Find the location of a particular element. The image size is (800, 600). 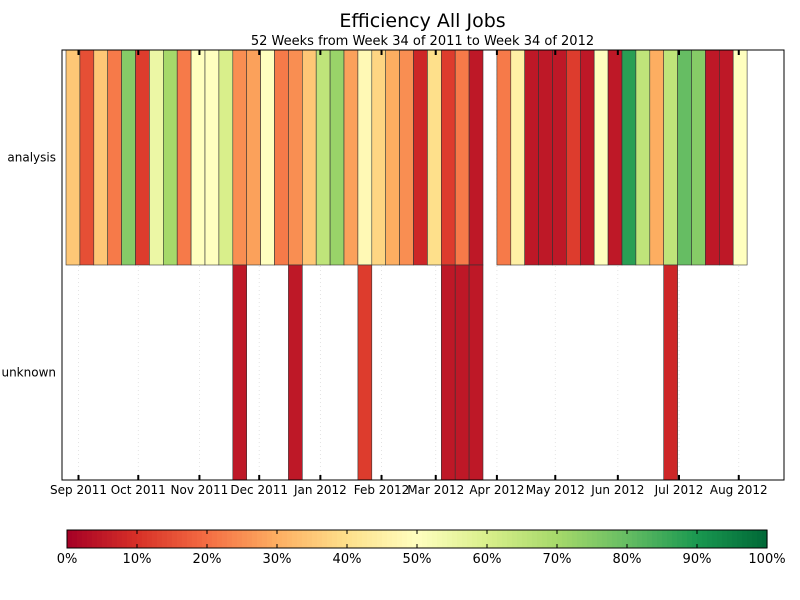

y-labels: analysis unknown is located at coordinates (28, 265).